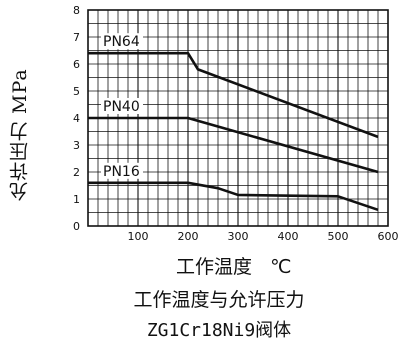 The image size is (418, 347). Describe the element at coordinates (20, 135) in the screenshot. I see `y-axis-label: 允许压力 MPa` at that location.